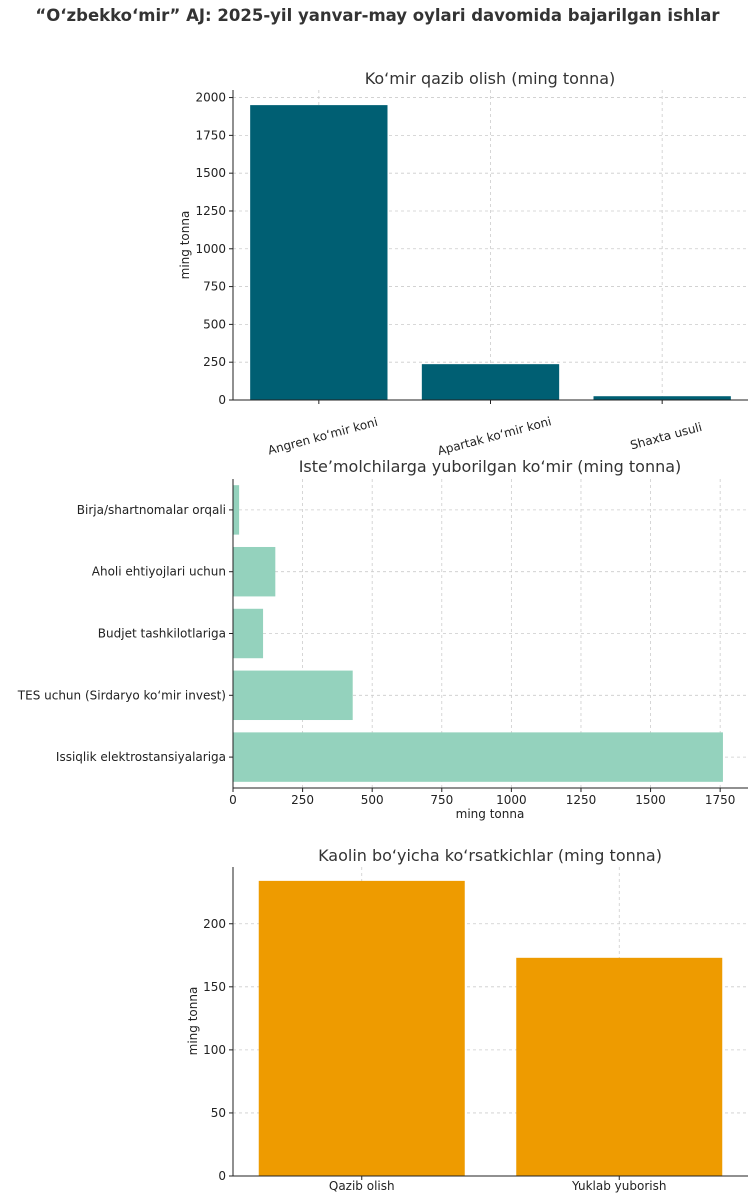 This screenshot has height=1200, width=755. I want to click on y-tick-label: 150, so click(214, 987).